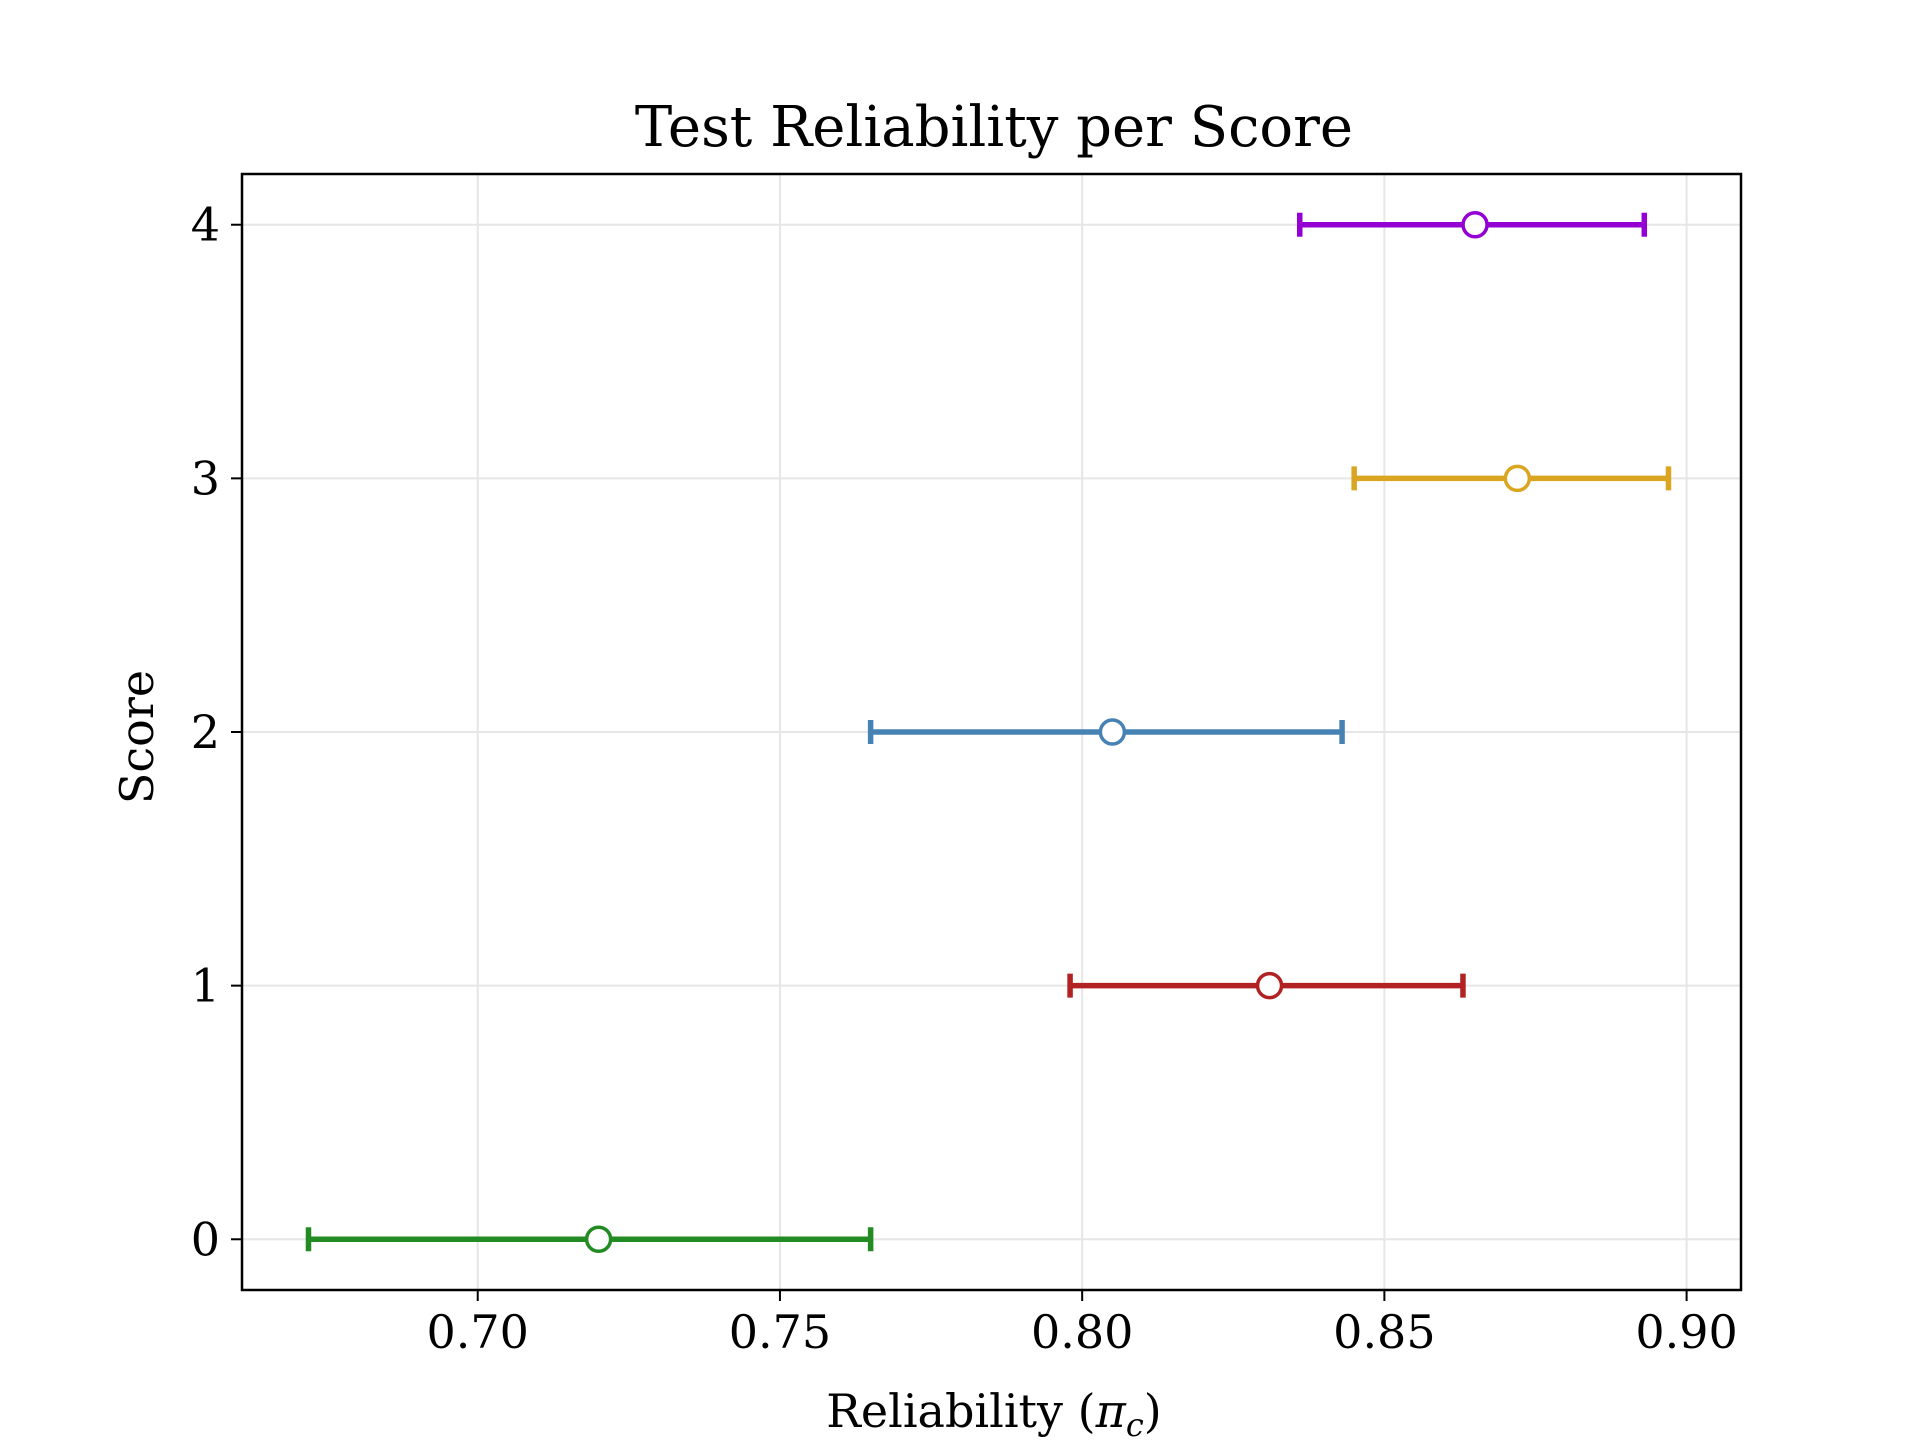 This screenshot has width=1920, height=1440. What do you see at coordinates (205, 986) in the screenshot?
I see `y-tick-label: 1` at bounding box center [205, 986].